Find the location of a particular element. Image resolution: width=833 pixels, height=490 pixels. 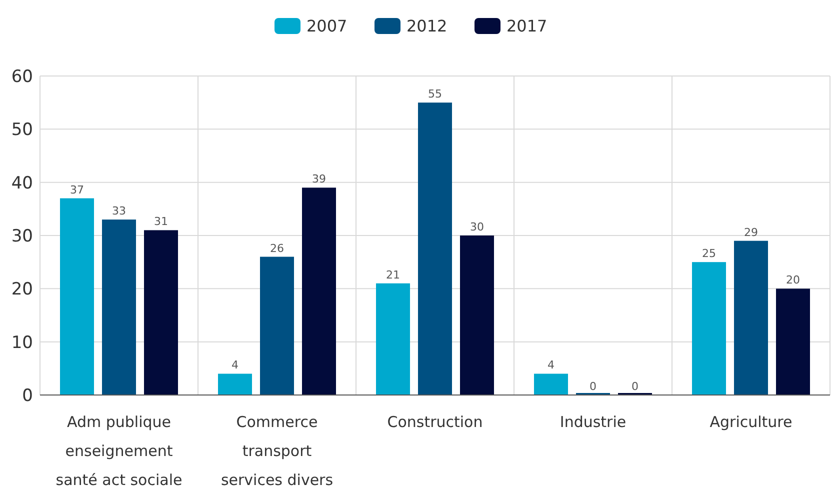

data-label: 30 is located at coordinates (477, 227).